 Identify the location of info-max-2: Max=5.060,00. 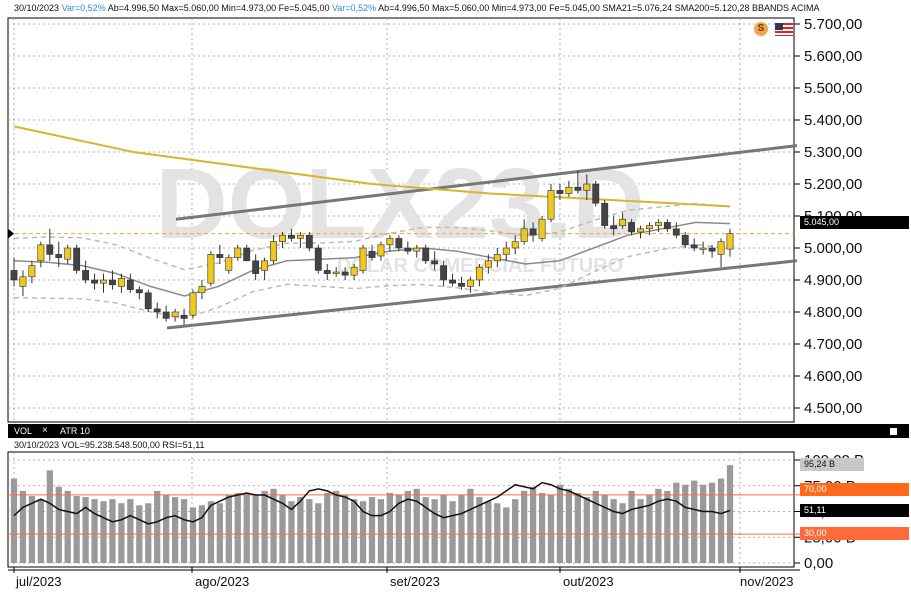
(460, 8).